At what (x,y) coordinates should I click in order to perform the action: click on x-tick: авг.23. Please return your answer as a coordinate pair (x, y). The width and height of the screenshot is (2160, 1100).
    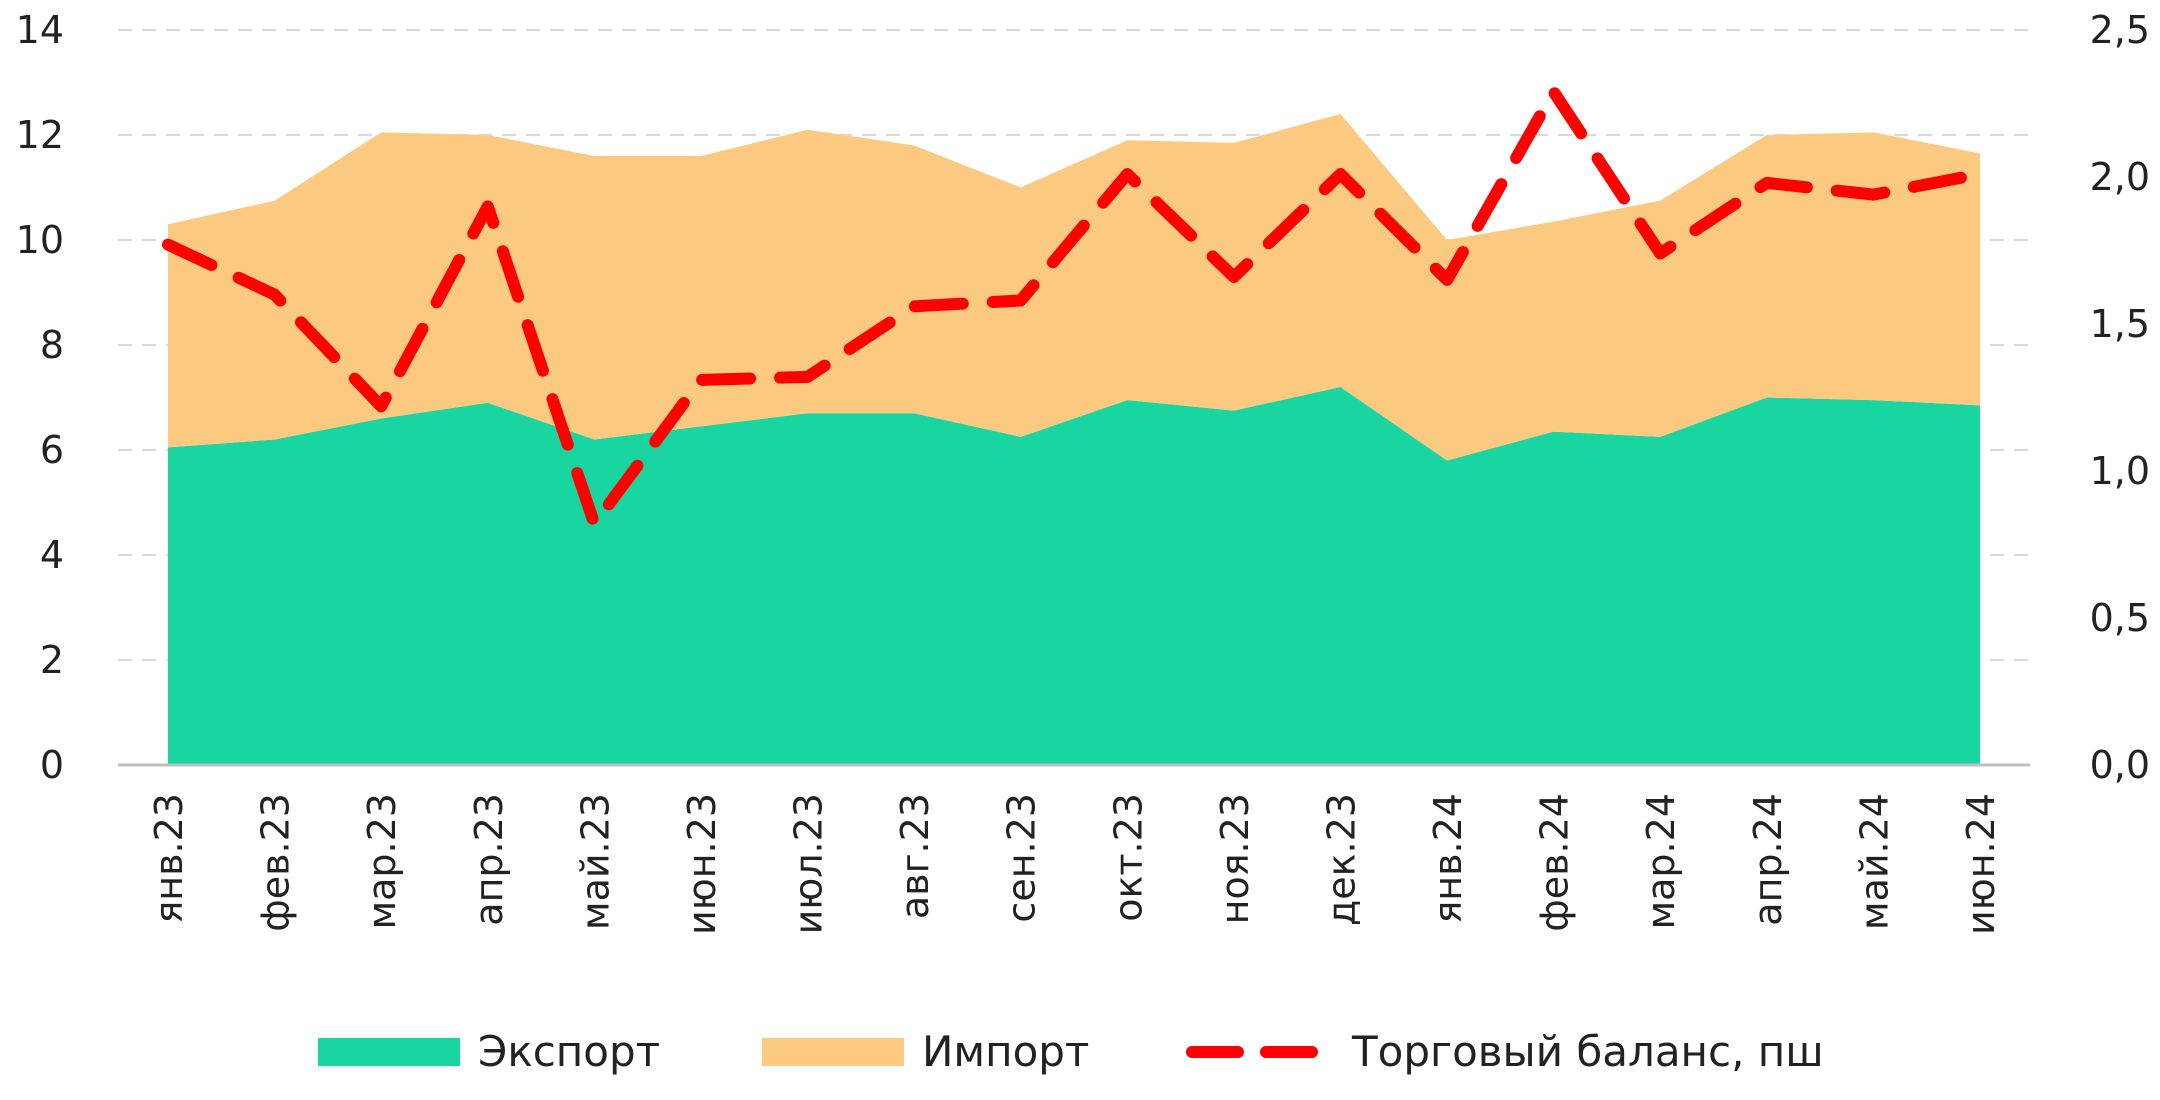
    Looking at the image, I should click on (915, 856).